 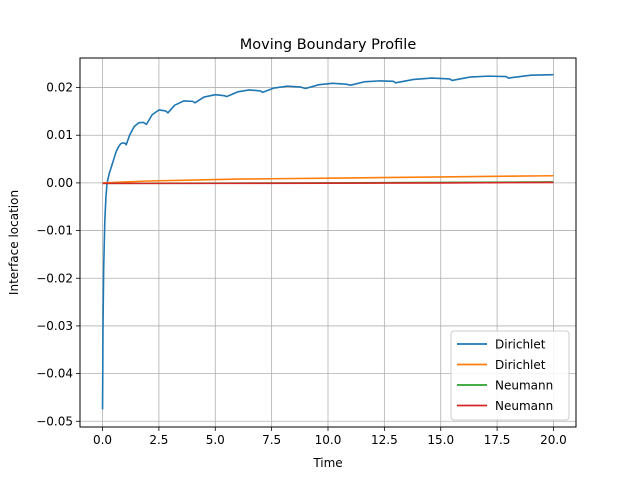 I want to click on x-tick-label: 12.5, so click(x=384, y=440).